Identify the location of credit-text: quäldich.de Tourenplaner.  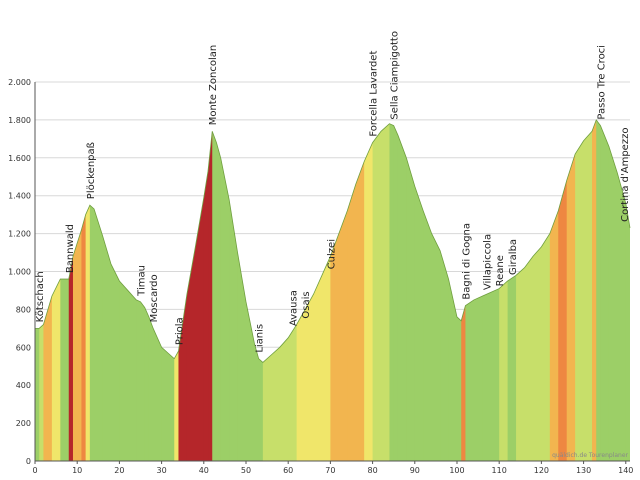
(590, 455).